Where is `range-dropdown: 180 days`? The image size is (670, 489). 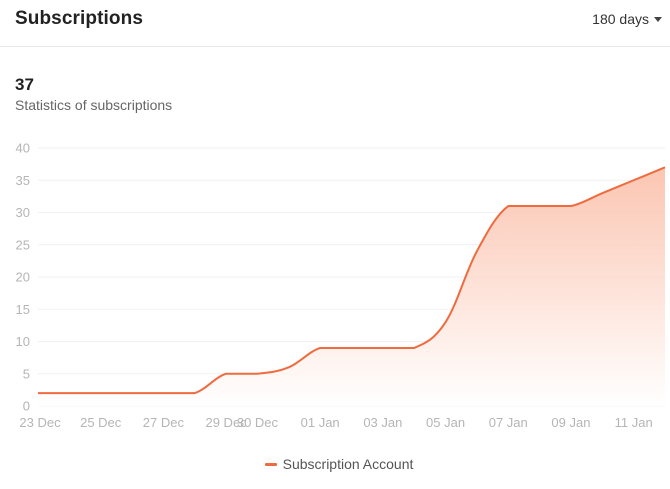 range-dropdown: 180 days is located at coordinates (627, 19).